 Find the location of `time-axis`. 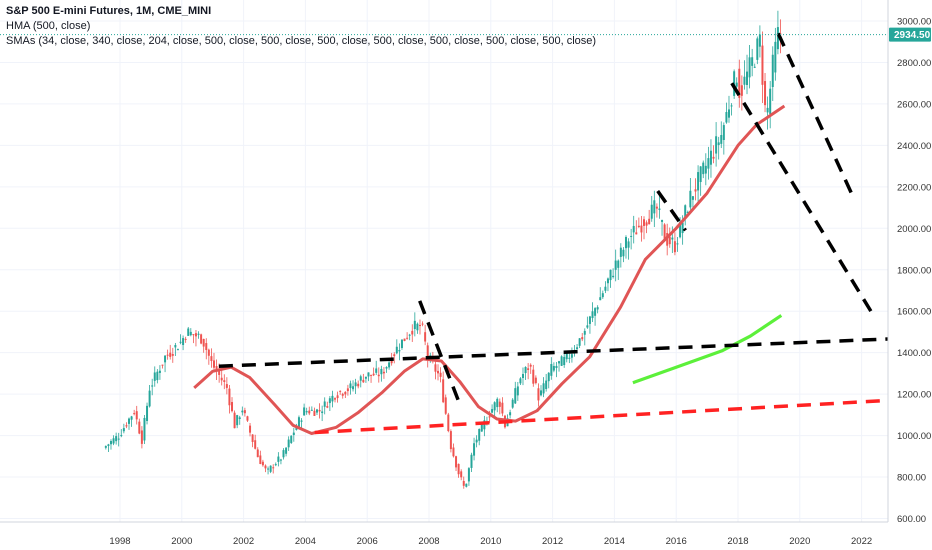

time-axis is located at coordinates (466, 536).